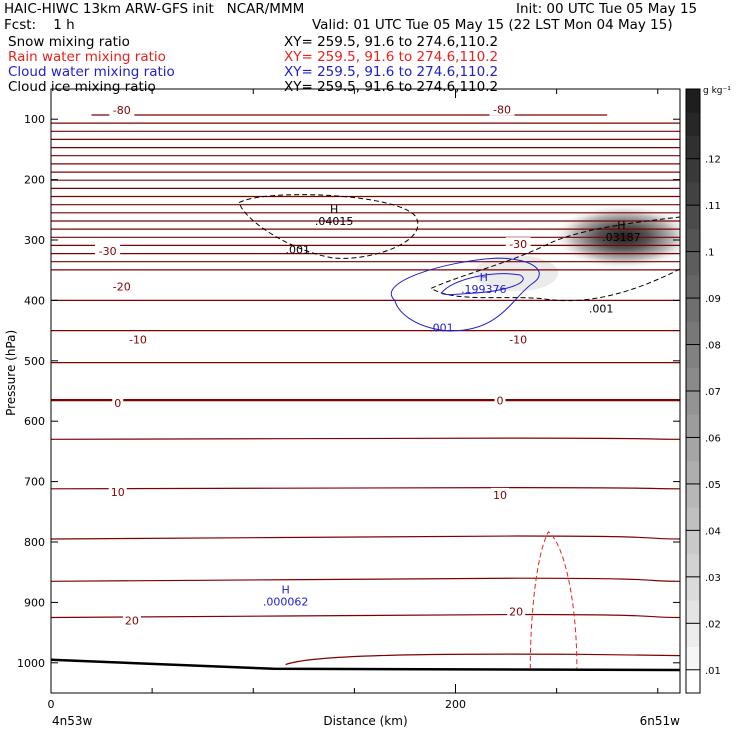 Image resolution: width=740 pixels, height=740 pixels. Describe the element at coordinates (713, 438) in the screenshot. I see `colorbar-tick-label: .06` at that location.